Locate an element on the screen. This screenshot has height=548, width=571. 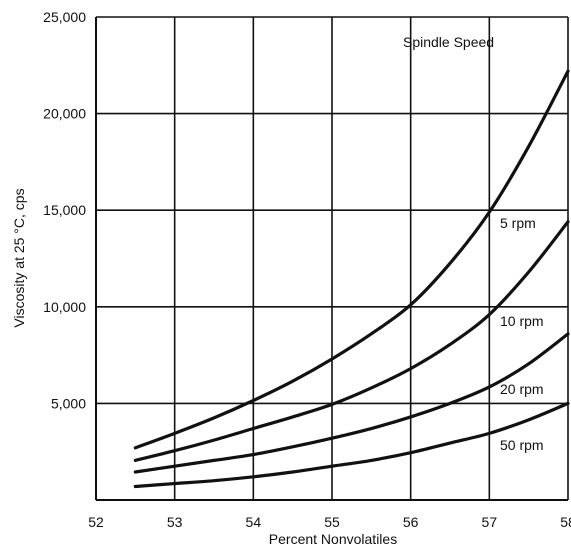
series-label: 5 rpm is located at coordinates (518, 223).